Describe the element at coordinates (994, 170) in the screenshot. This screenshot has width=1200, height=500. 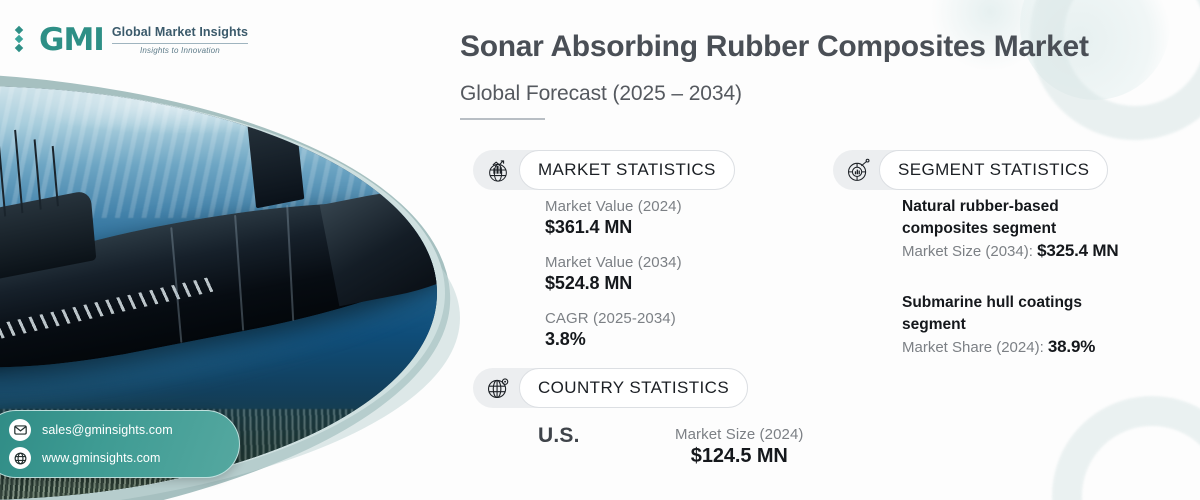
I see `segment-statistics-title: SEGMENT STATISTICS` at that location.